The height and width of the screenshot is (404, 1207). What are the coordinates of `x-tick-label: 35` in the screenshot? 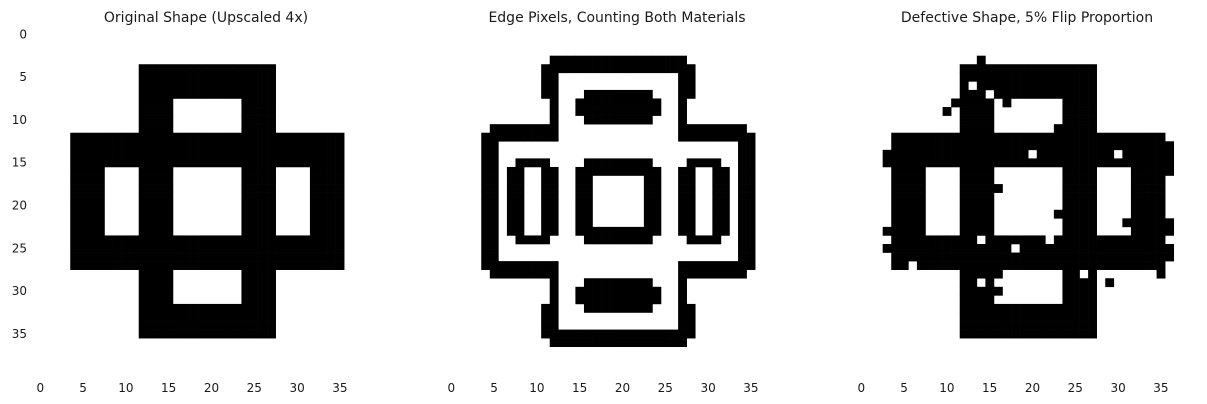 It's located at (339, 388).